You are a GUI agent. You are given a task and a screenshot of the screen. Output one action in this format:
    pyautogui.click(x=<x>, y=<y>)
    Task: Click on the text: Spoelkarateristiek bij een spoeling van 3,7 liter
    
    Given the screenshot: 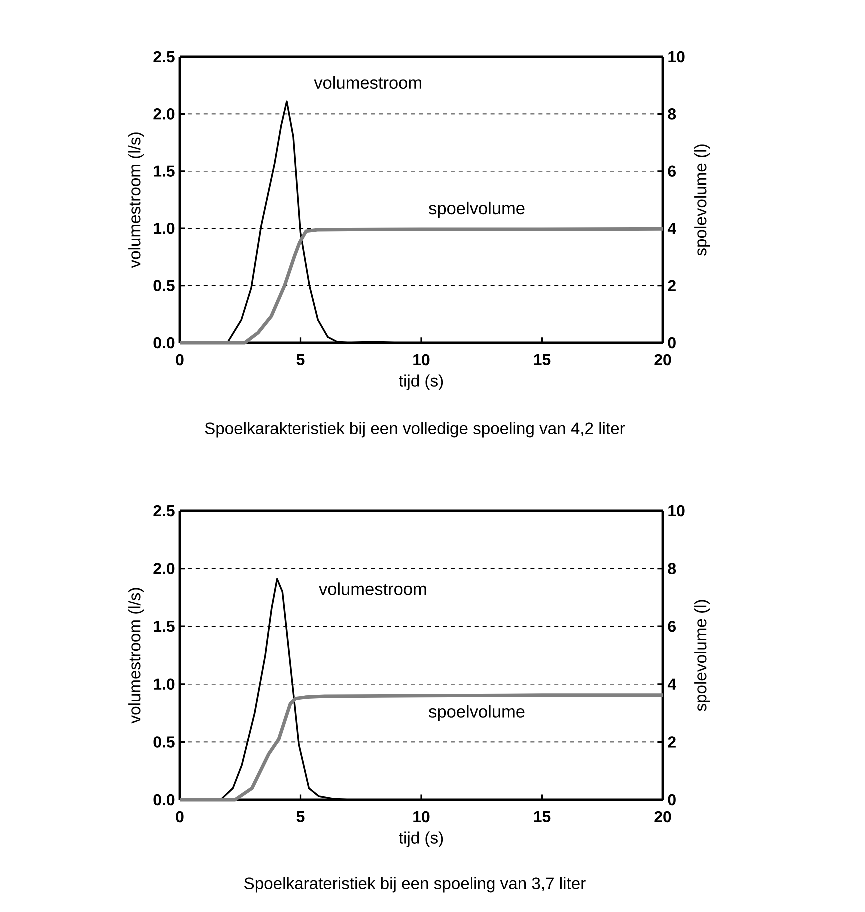 What is the action you would take?
    pyautogui.click(x=415, y=885)
    